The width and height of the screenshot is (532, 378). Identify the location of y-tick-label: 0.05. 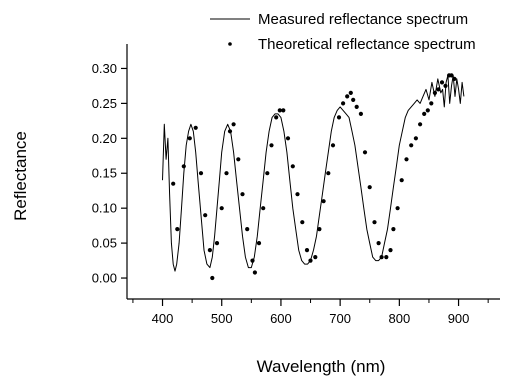
(104, 243).